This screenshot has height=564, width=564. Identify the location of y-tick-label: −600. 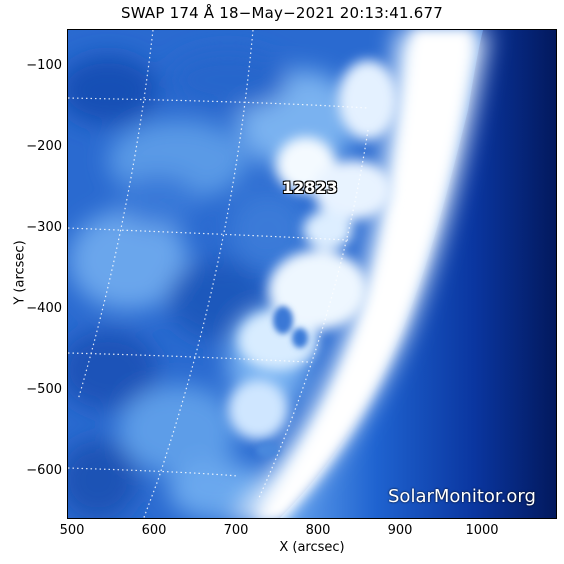
(44, 470).